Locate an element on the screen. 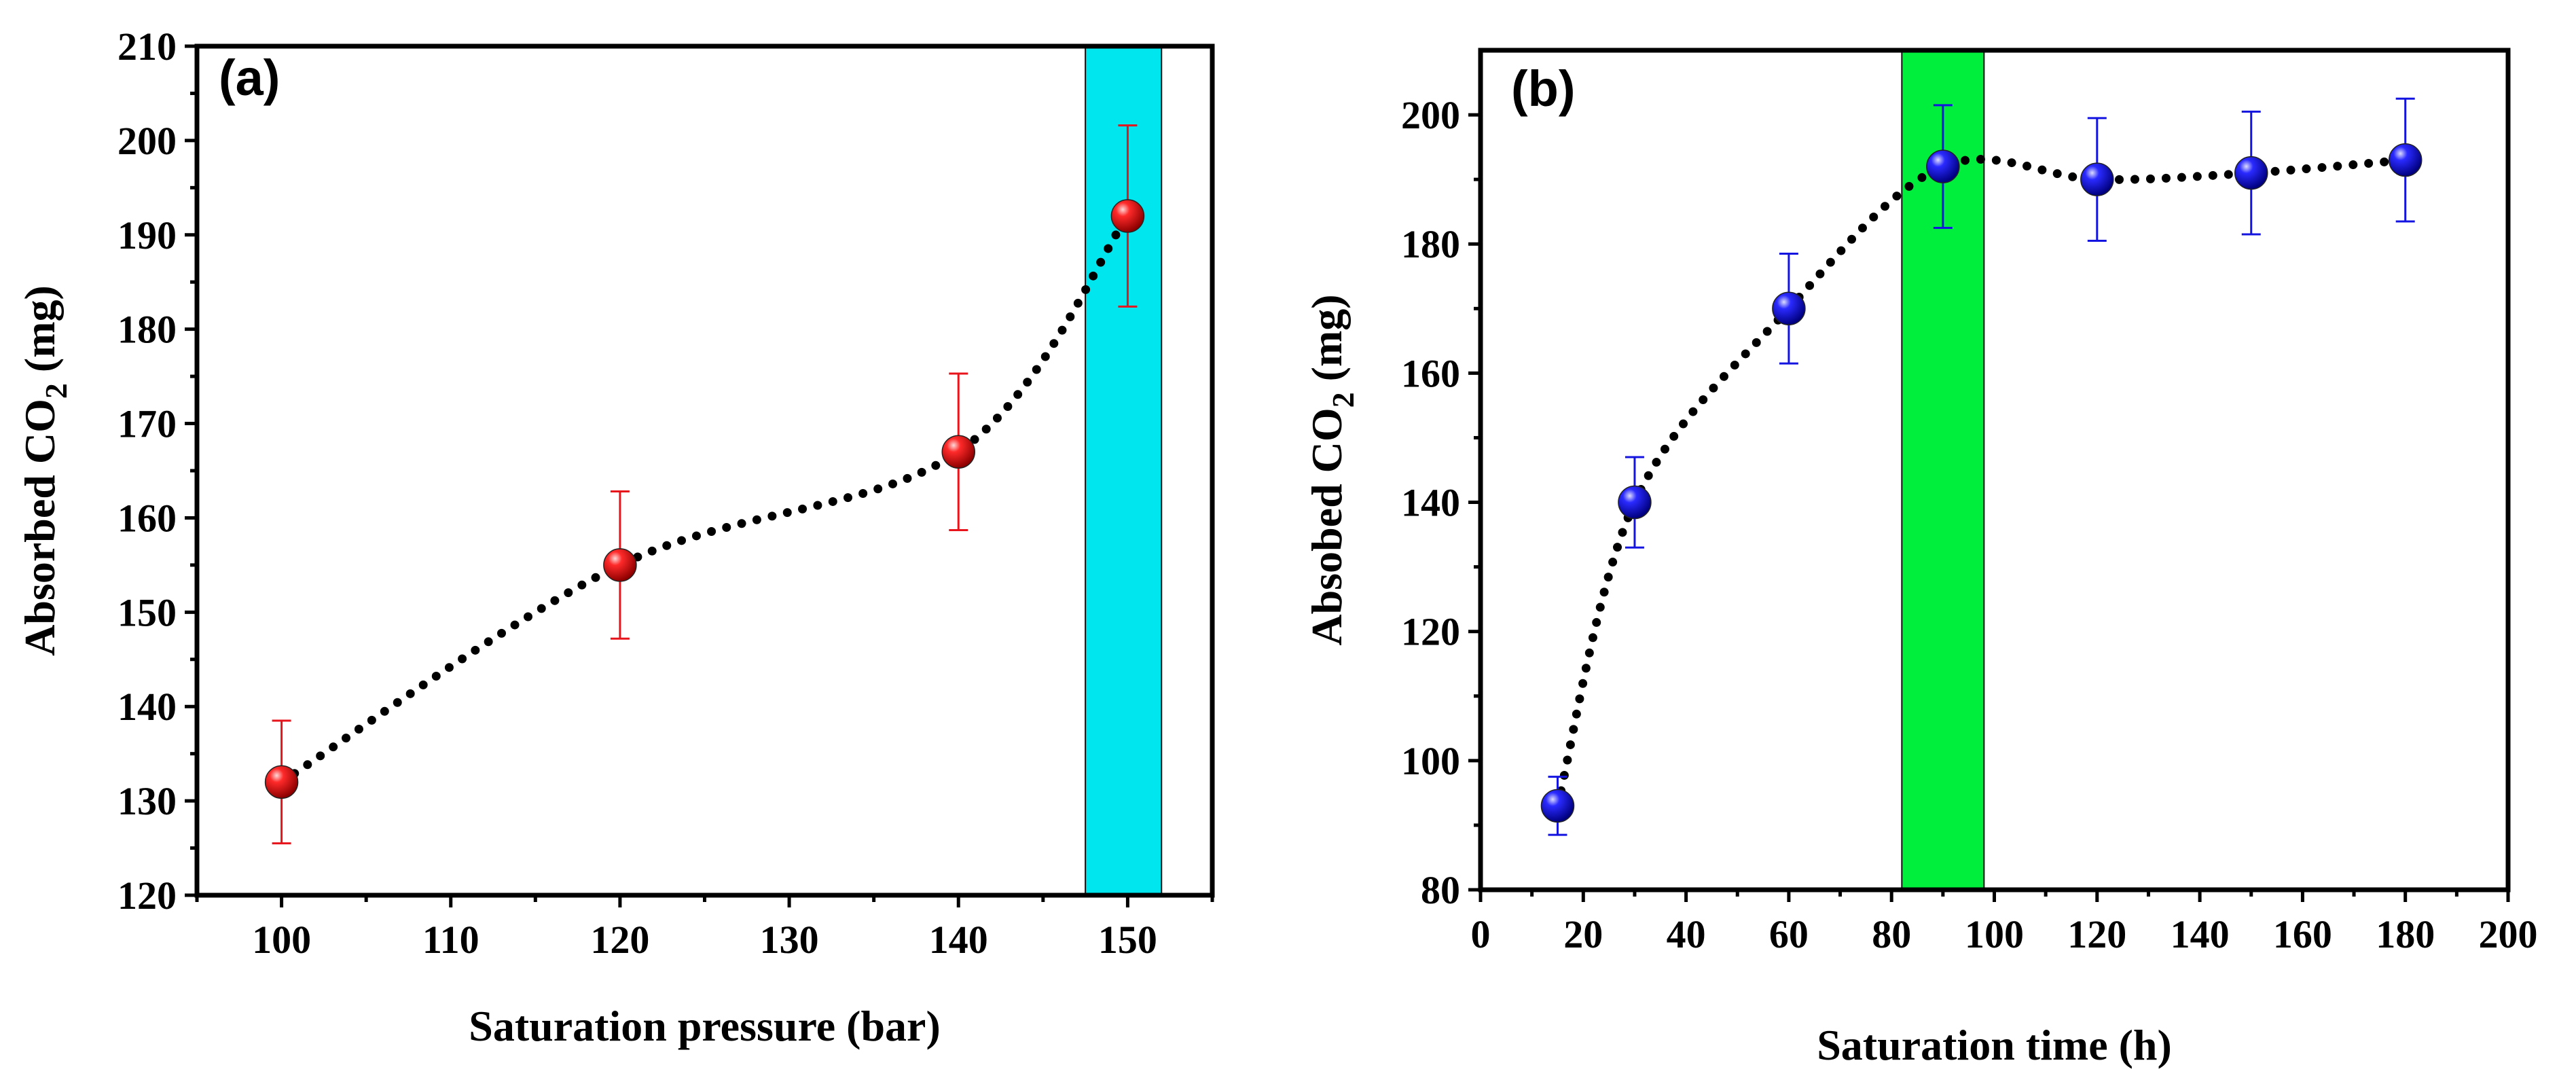 Image resolution: width=2576 pixels, height=1082 pixels. x-tick-label: 130 is located at coordinates (789, 940).